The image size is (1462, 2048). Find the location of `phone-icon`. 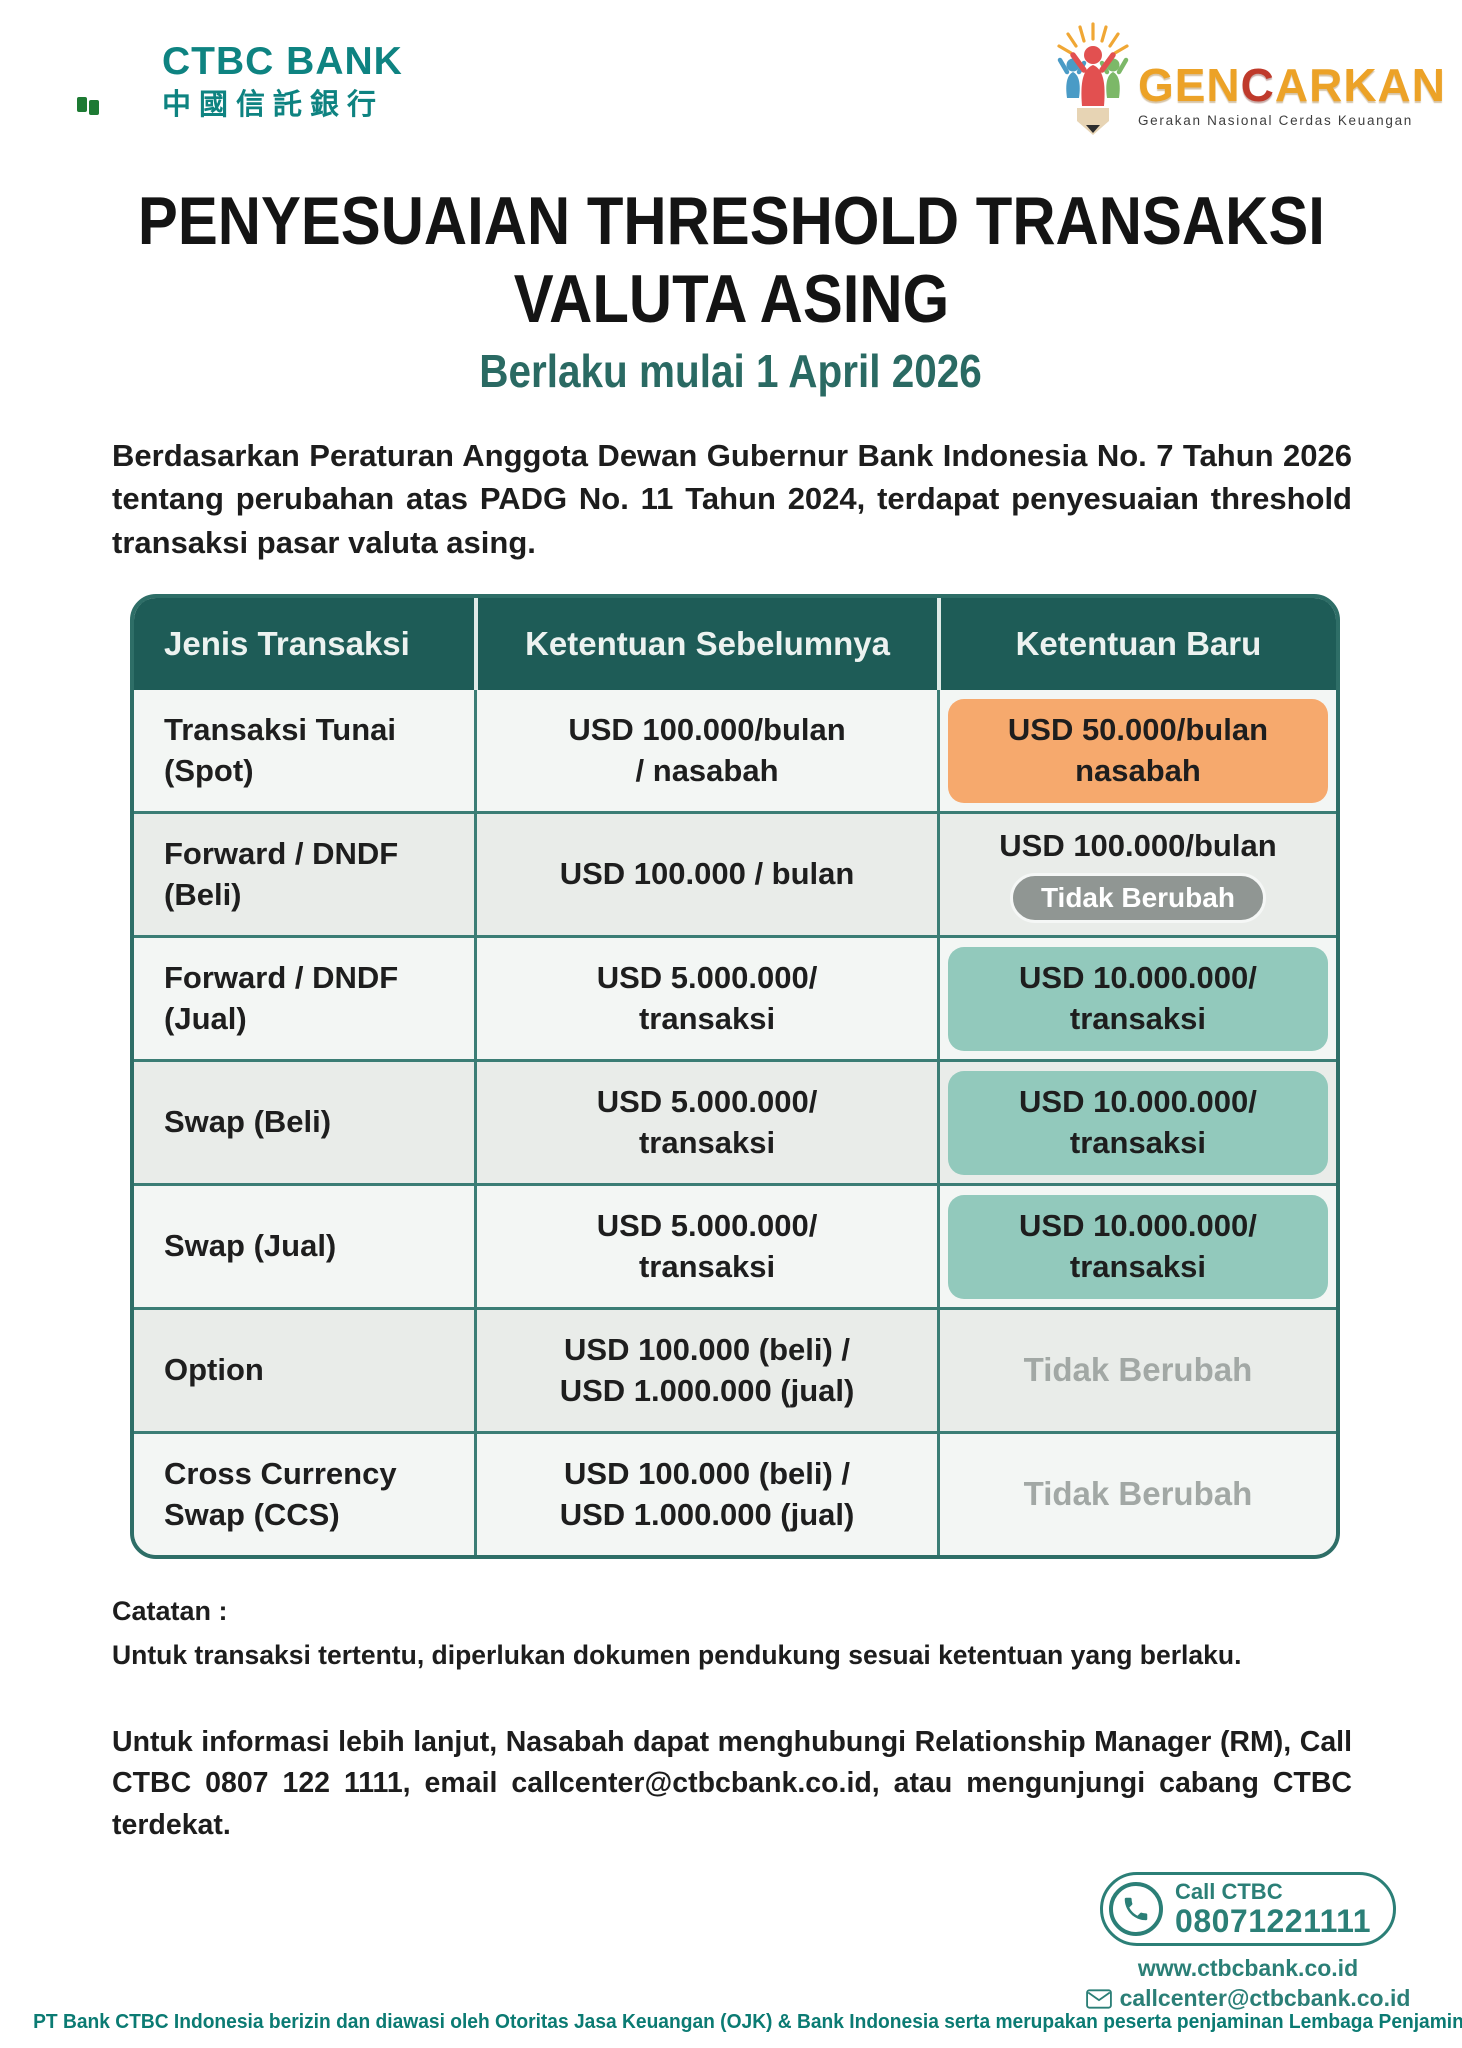

phone-icon is located at coordinates (1136, 1909).